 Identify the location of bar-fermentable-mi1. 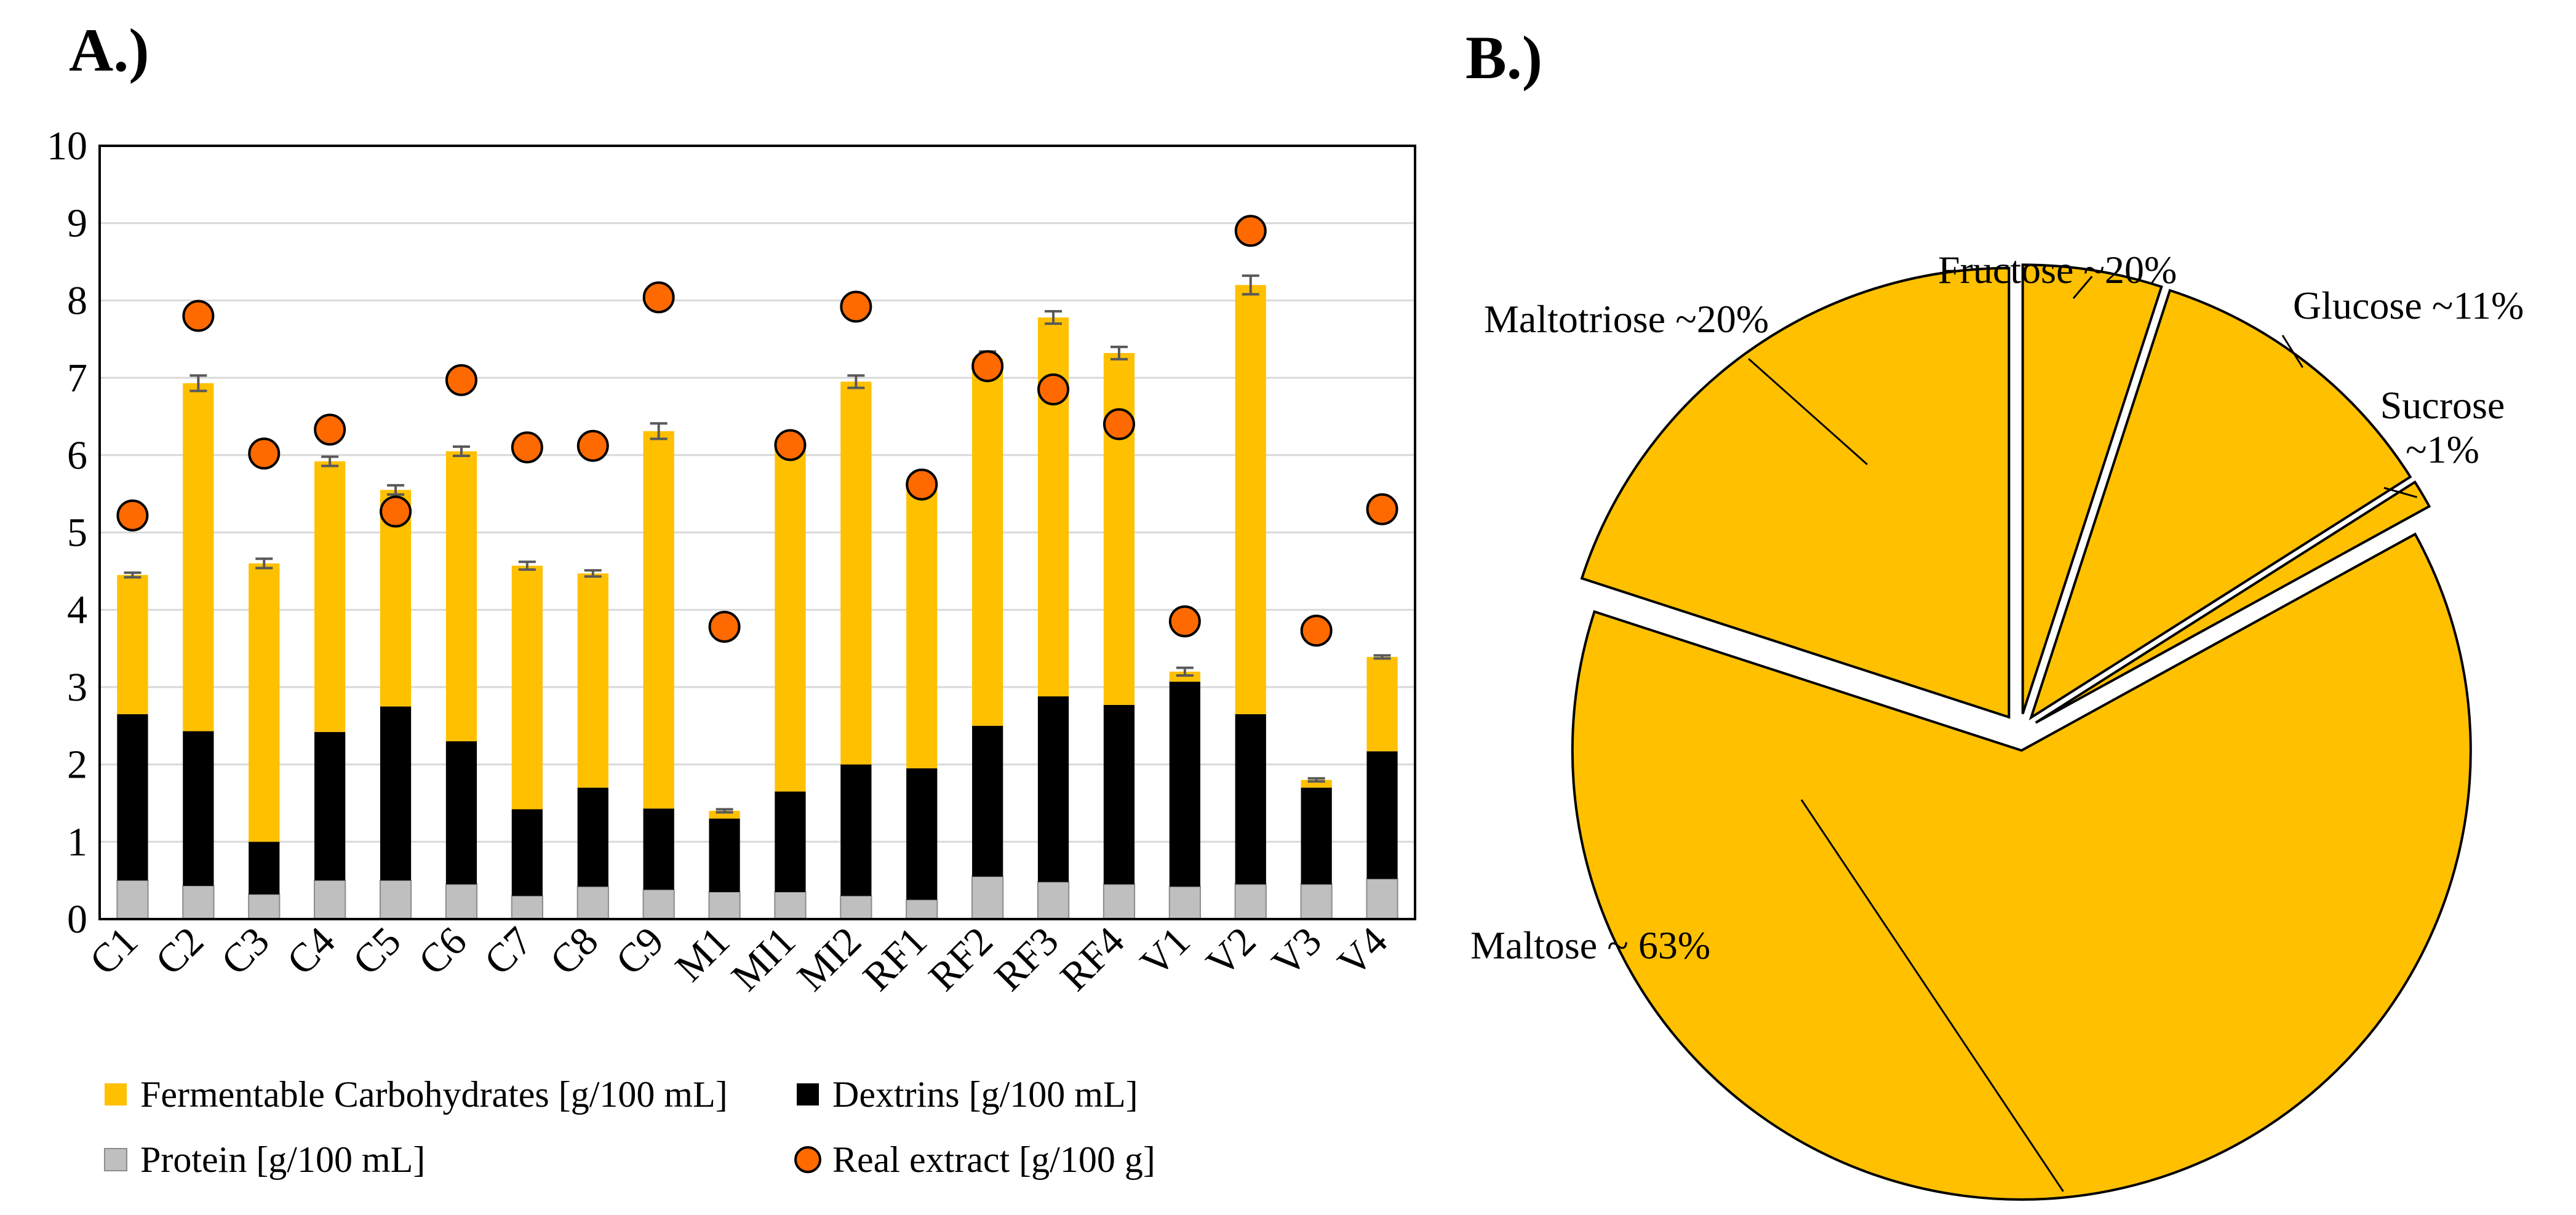
(790, 616).